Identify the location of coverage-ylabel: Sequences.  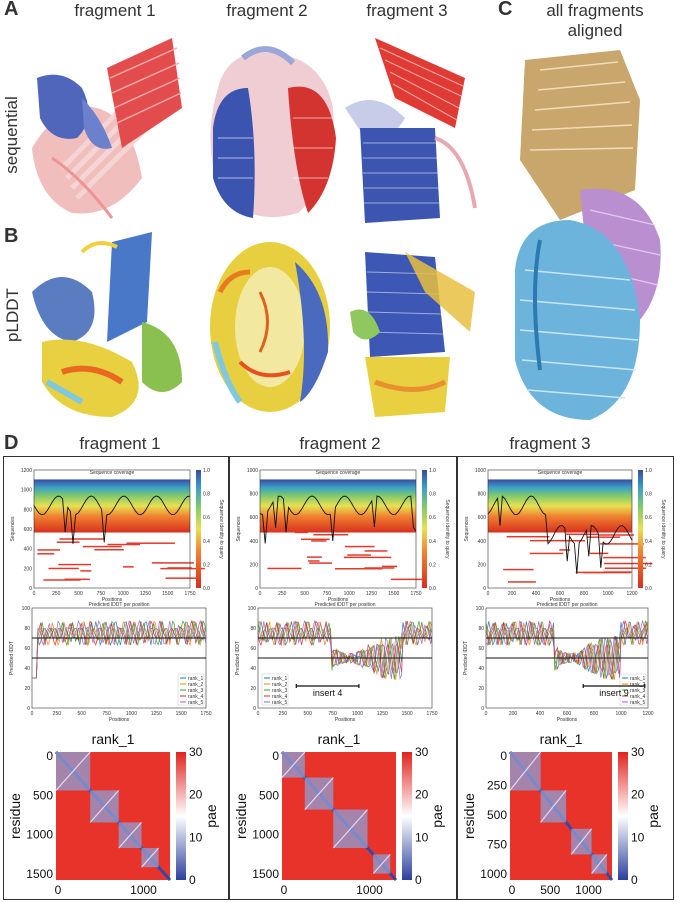
(13, 529).